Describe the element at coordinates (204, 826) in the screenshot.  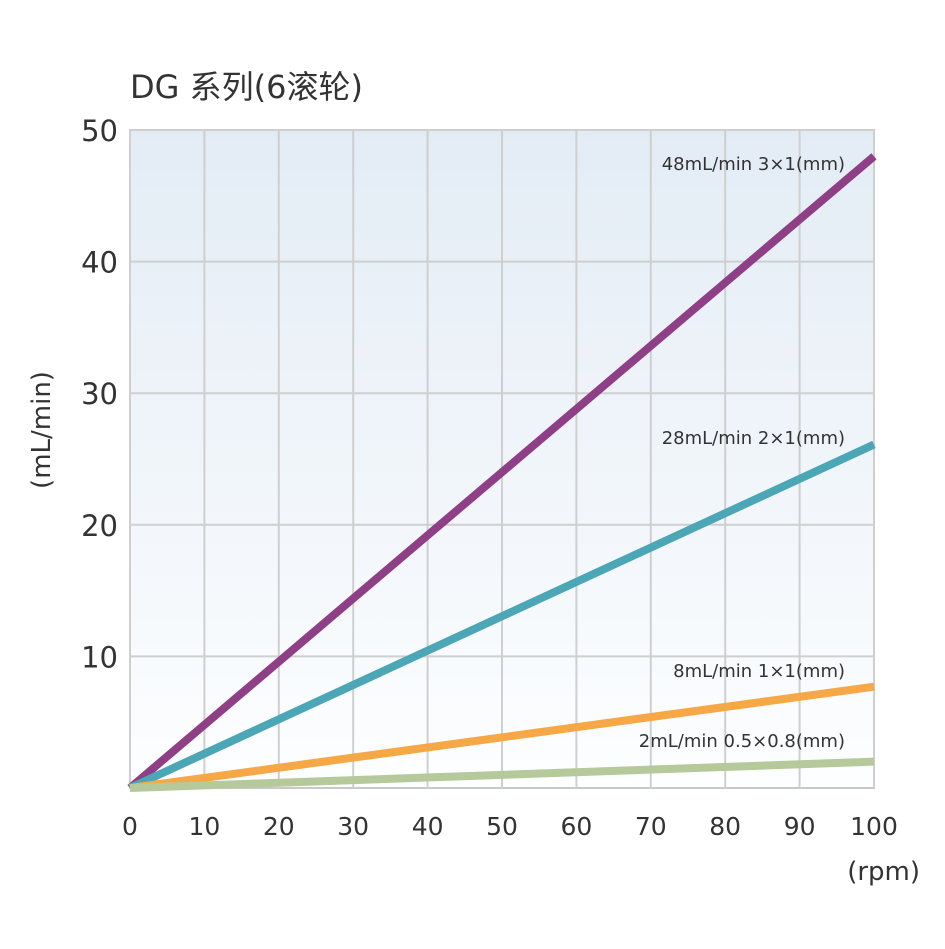
I see `x-tick-label: 10` at that location.